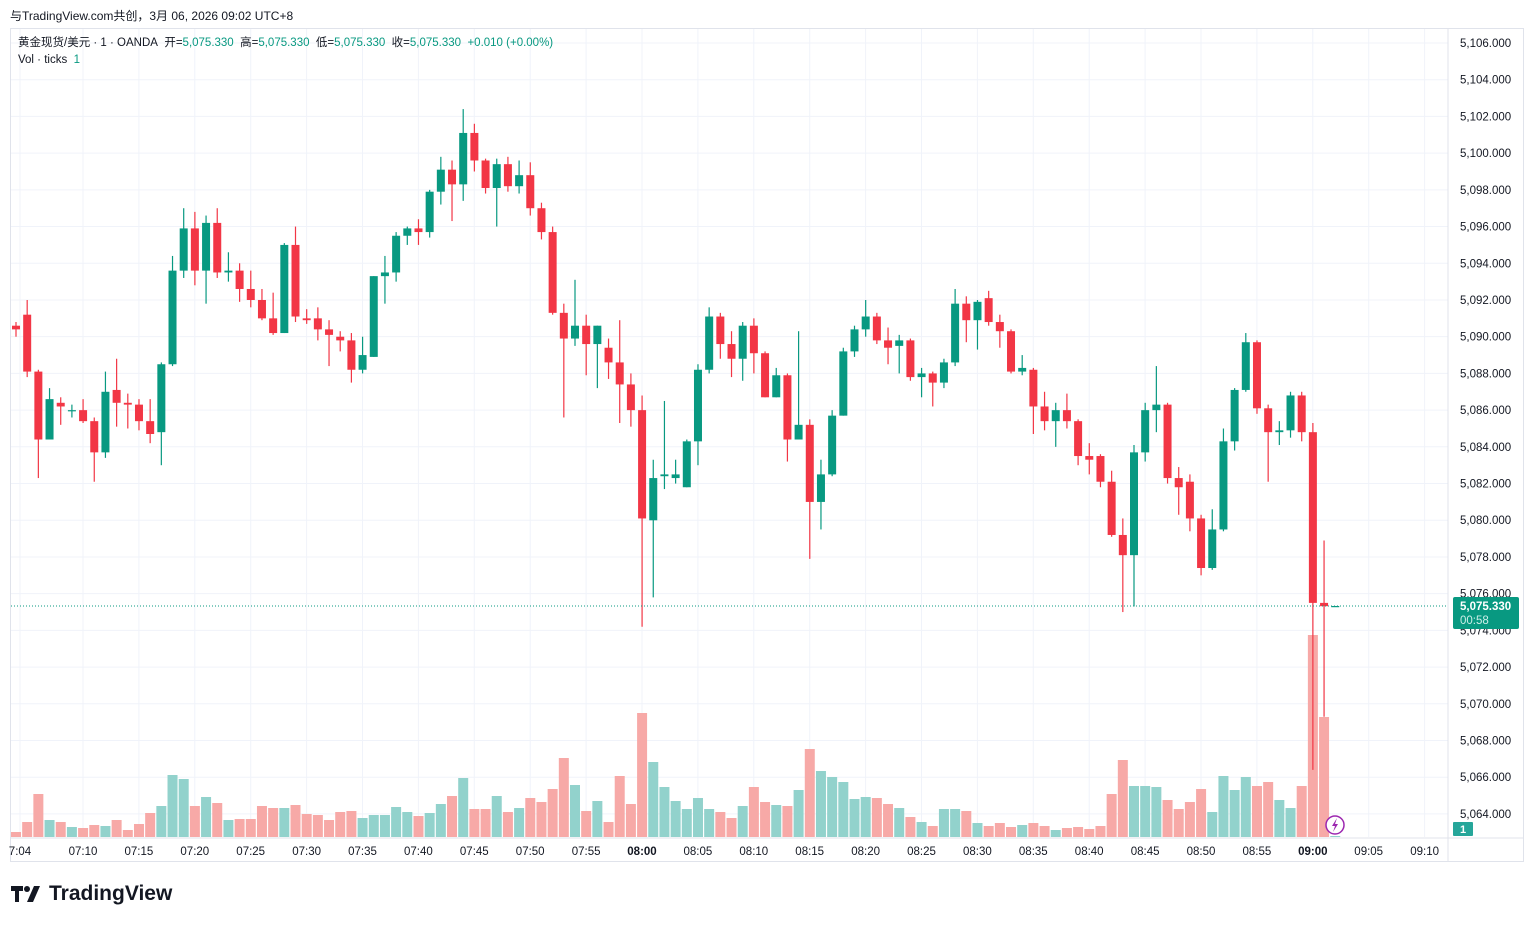 The height and width of the screenshot is (925, 1534). What do you see at coordinates (1145, 852) in the screenshot?
I see `time-tick-label: 08:45` at bounding box center [1145, 852].